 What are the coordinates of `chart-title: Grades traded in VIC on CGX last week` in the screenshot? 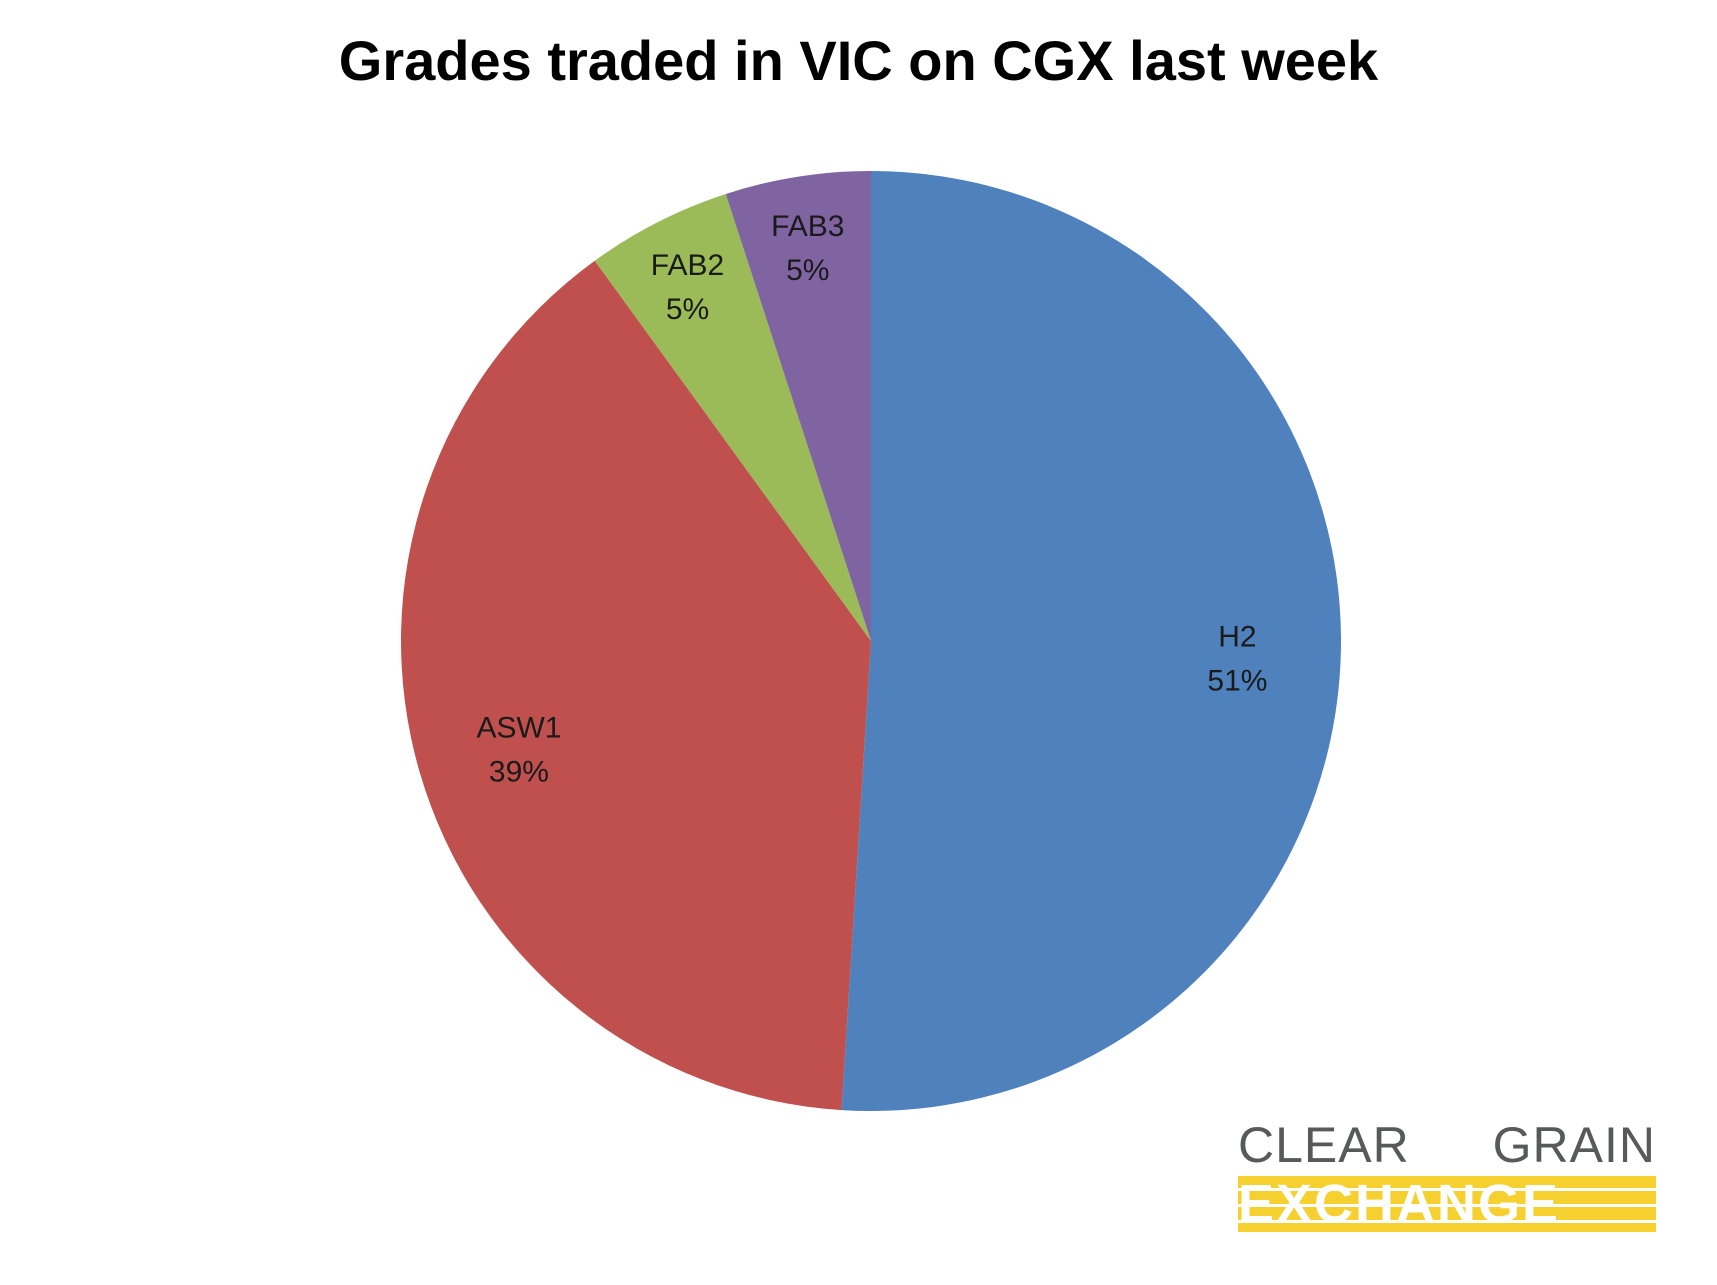 It's located at (858, 60).